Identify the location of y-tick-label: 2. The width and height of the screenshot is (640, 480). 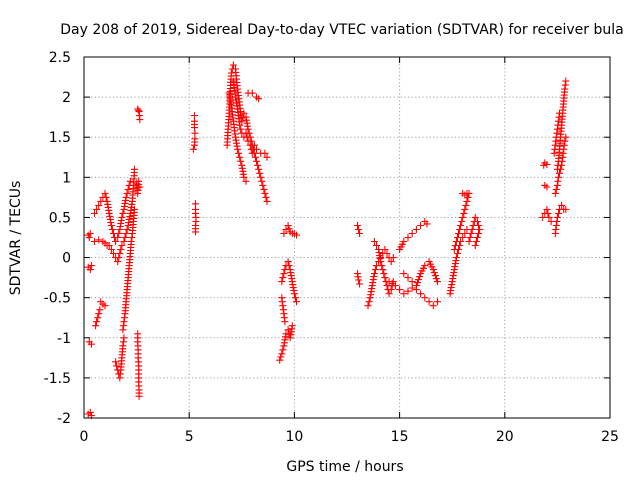
(66, 98).